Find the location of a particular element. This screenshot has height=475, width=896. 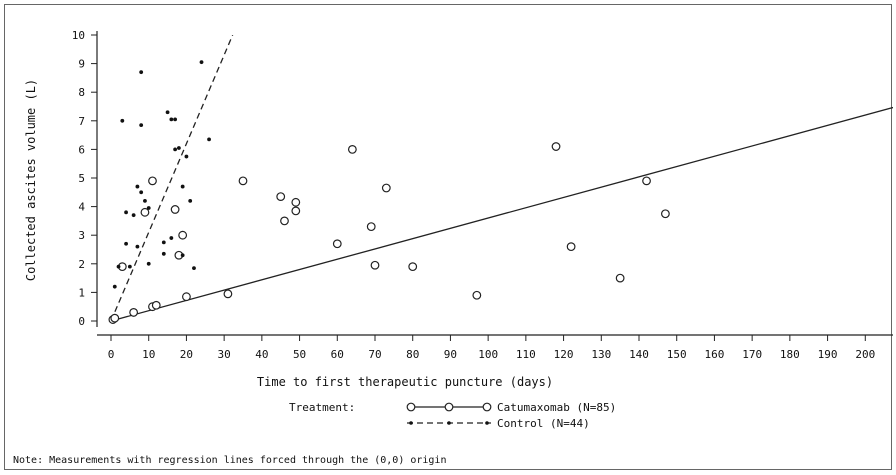

x-tick-label: 110 is located at coordinates (526, 354).